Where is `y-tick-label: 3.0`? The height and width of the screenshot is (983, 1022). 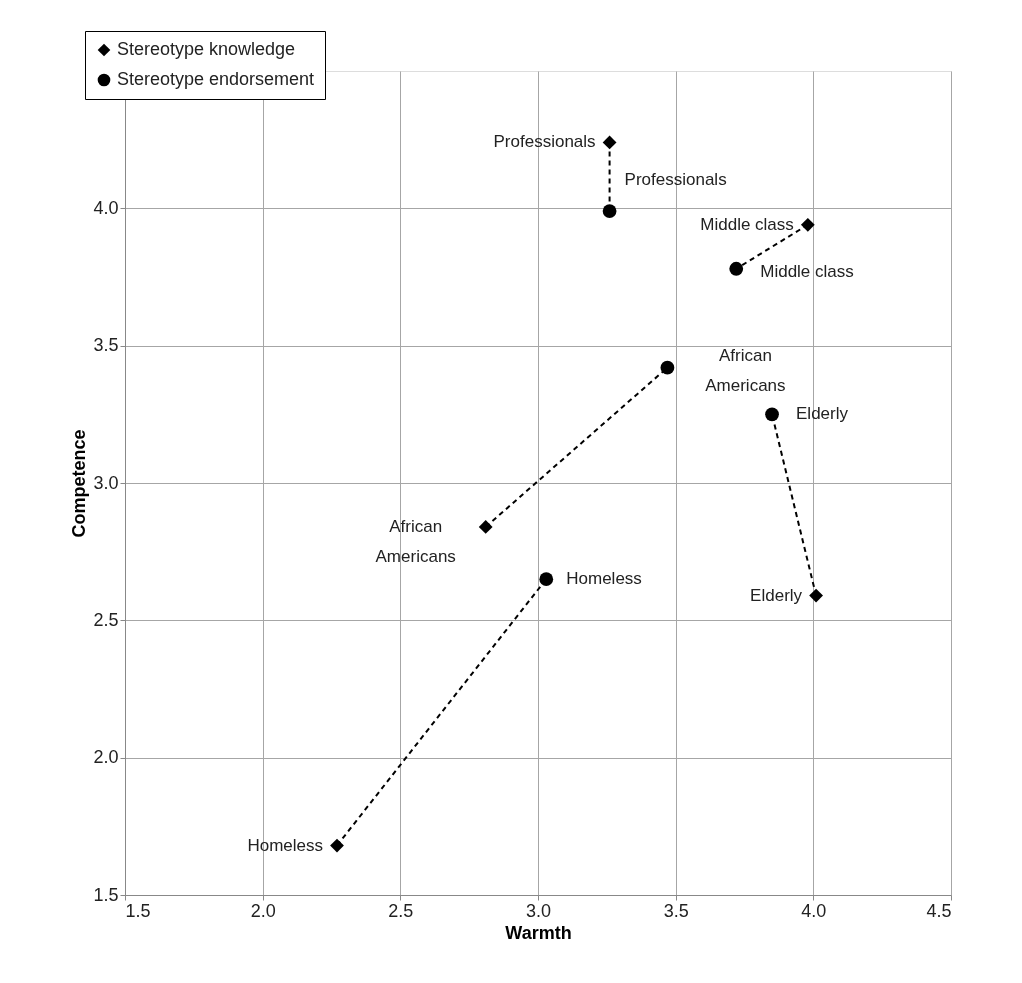 y-tick-label: 3.0 is located at coordinates (106, 482).